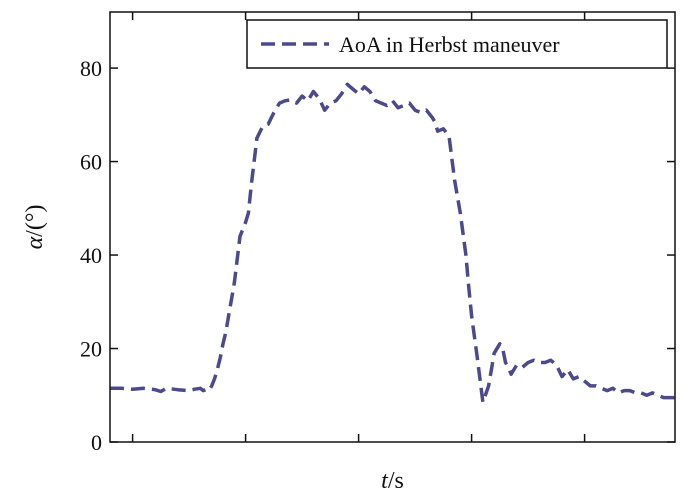  Describe the element at coordinates (96, 442) in the screenshot. I see `y-tick-label: 0` at that location.